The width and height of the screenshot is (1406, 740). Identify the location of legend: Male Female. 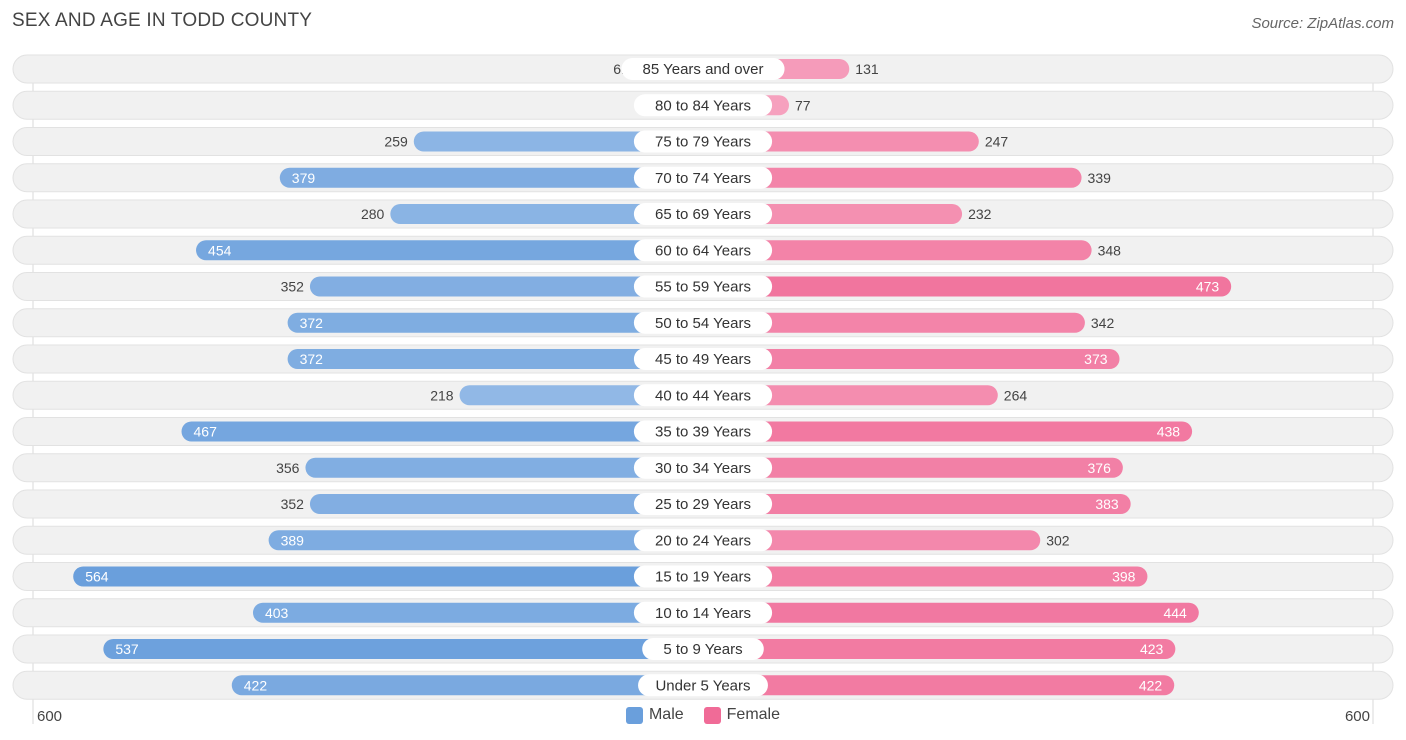
(703, 715).